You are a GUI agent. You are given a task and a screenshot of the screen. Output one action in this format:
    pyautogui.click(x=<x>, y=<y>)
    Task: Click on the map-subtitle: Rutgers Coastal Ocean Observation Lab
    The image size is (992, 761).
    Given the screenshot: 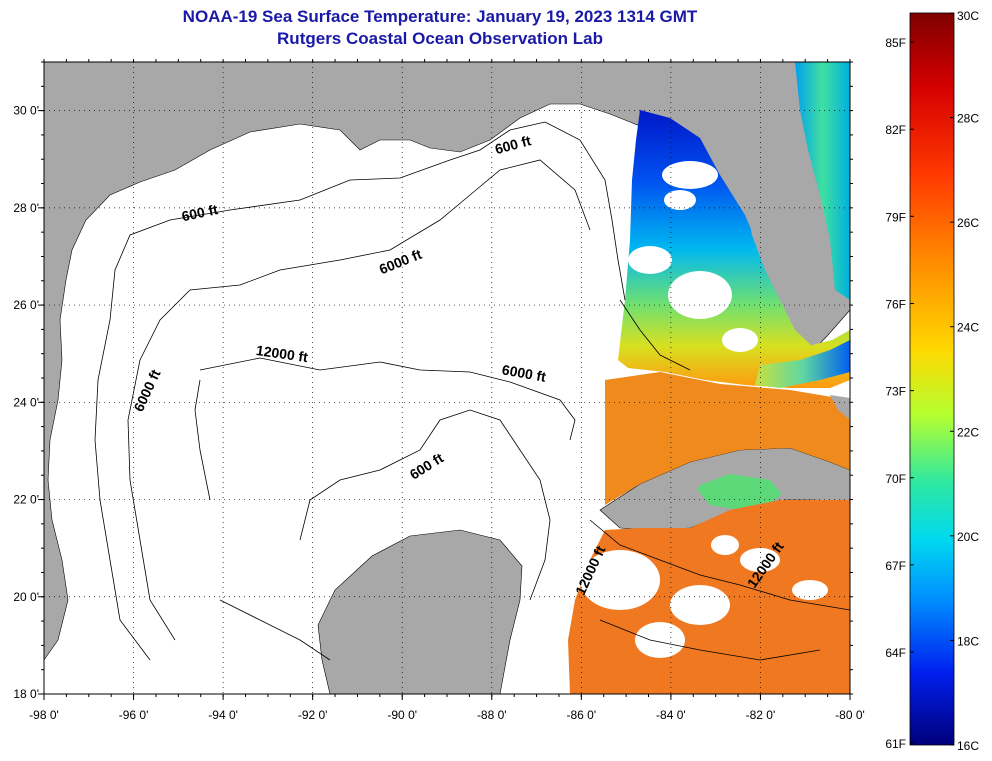 What is the action you would take?
    pyautogui.click(x=440, y=38)
    